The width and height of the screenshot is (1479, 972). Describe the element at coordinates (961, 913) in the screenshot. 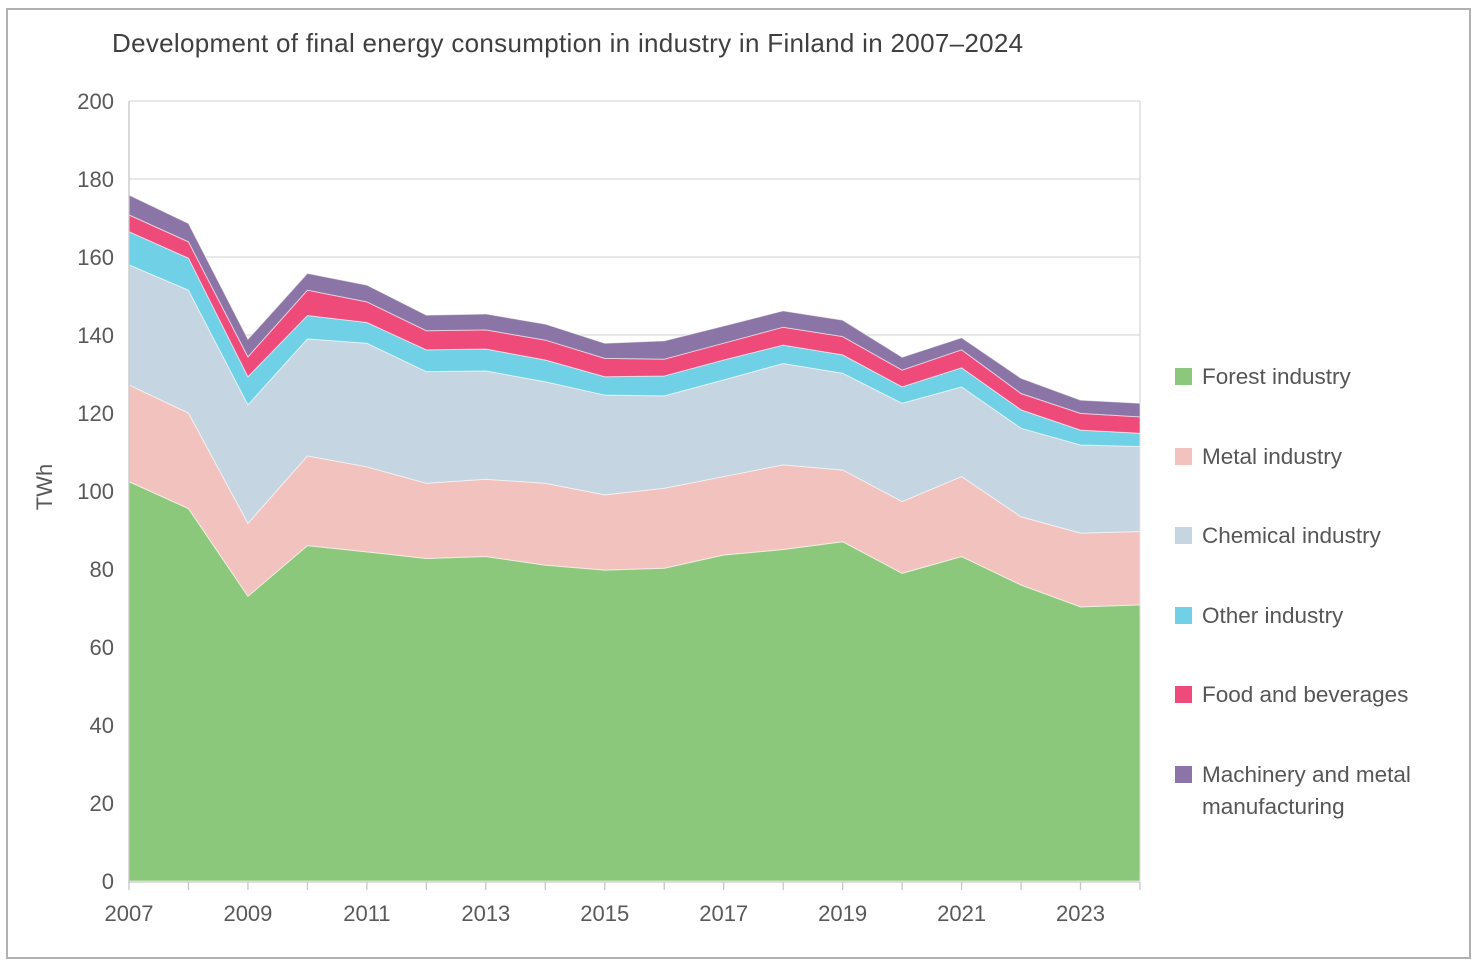

I see `x-tick-label: 2021` at that location.